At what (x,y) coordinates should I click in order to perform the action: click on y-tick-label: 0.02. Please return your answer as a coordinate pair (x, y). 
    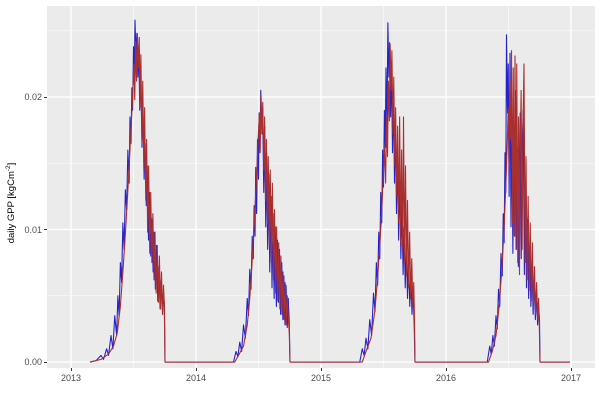
    Looking at the image, I should click on (33, 97).